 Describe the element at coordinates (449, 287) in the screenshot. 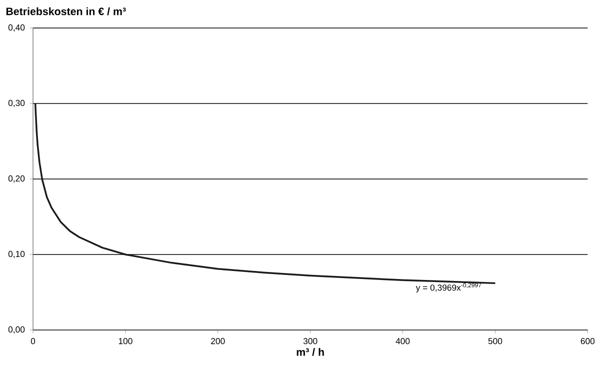

I see `annotation: y = 0,3969x$^{-0,2997}$` at that location.